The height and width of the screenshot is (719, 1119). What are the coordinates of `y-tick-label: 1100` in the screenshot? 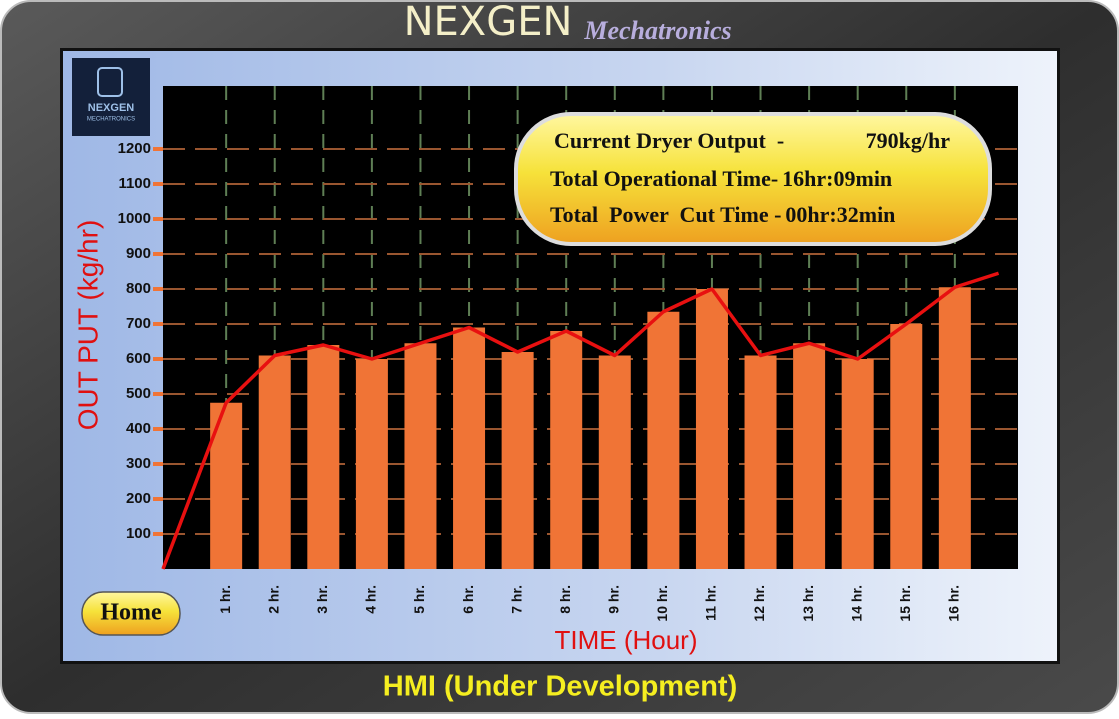 It's located at (134, 183).